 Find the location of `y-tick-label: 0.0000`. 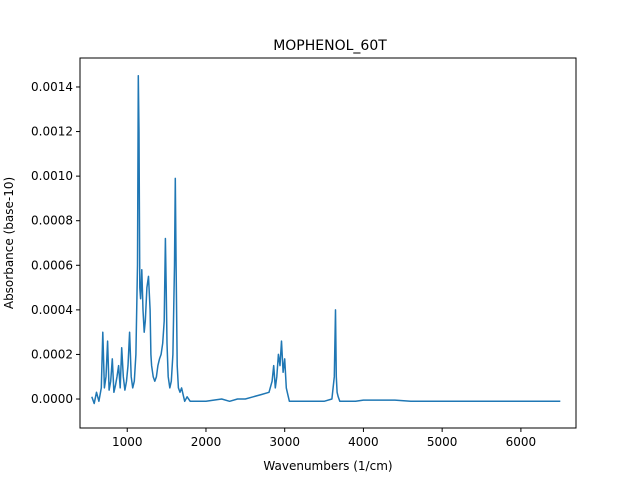

y-tick-label: 0.0000 is located at coordinates (52, 399).